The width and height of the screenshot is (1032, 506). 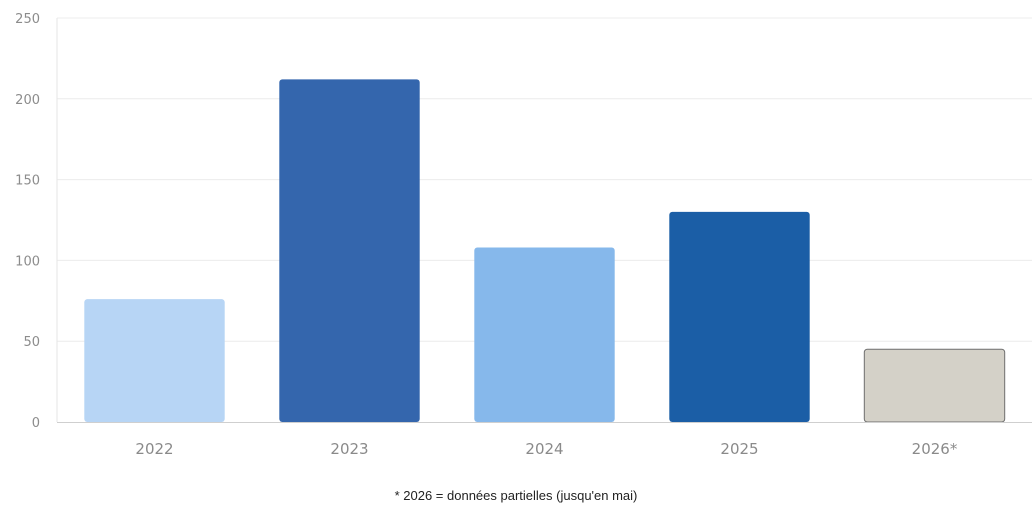 I want to click on bar-2022, so click(x=154, y=360).